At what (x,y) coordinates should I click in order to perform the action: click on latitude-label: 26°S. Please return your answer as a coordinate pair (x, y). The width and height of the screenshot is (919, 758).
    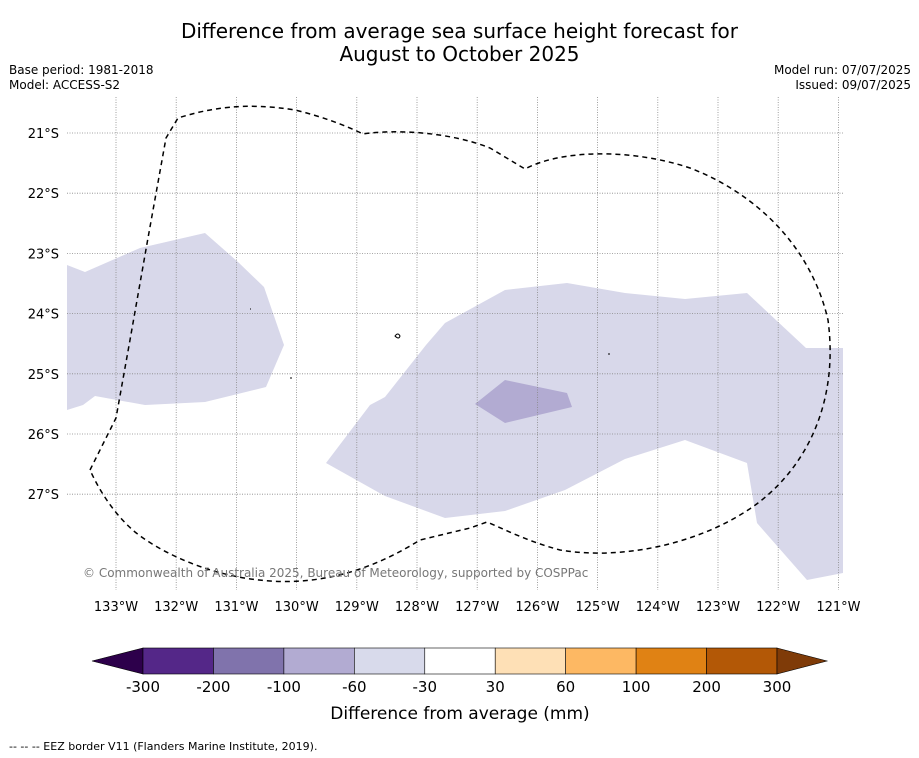
    Looking at the image, I should click on (43, 435).